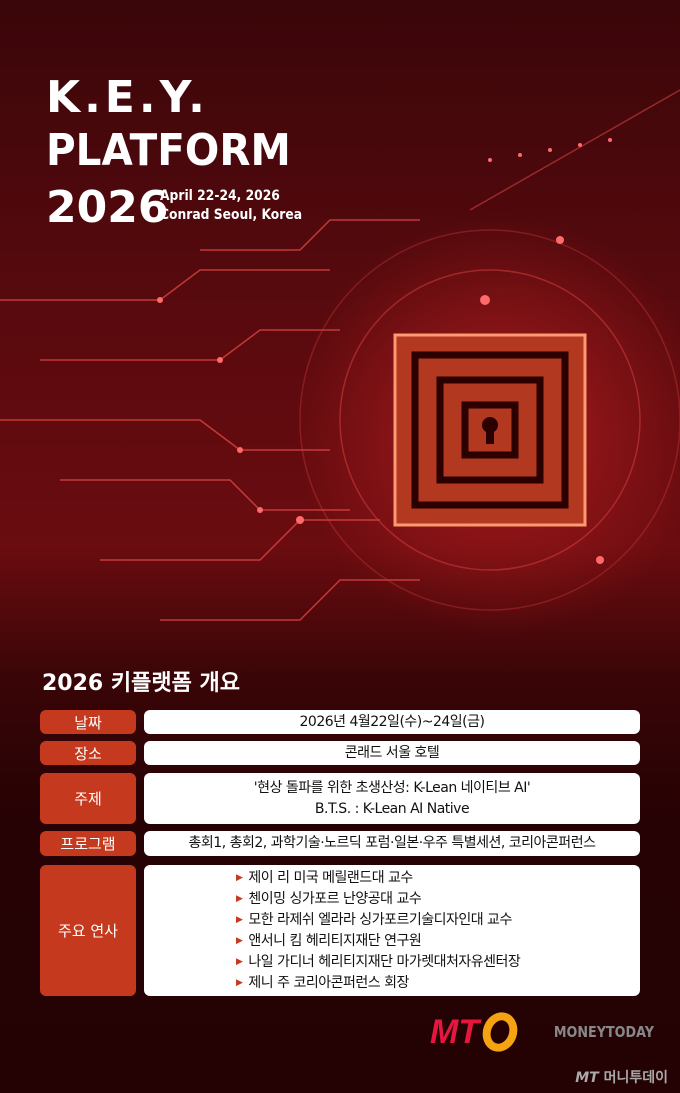 The width and height of the screenshot is (680, 1093). What do you see at coordinates (546, 1032) in the screenshot?
I see `moneytoday-logo: MT MONEYTODAY` at bounding box center [546, 1032].